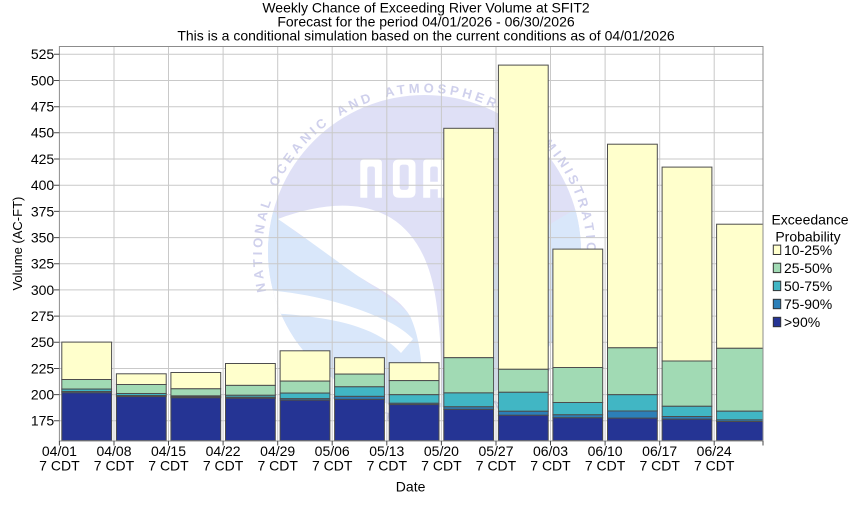 The width and height of the screenshot is (850, 505). I want to click on svg-text: 475, so click(43, 107).